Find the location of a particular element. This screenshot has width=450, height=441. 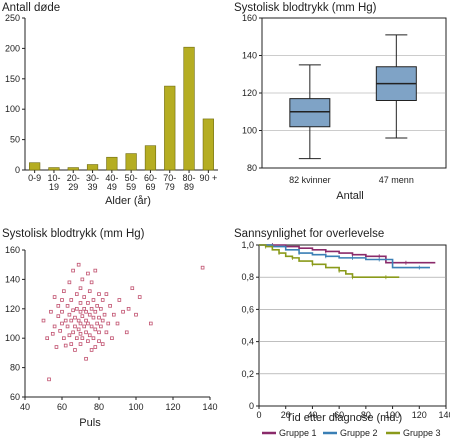

scatter-x-tick-label: 60 is located at coordinates (62, 407).